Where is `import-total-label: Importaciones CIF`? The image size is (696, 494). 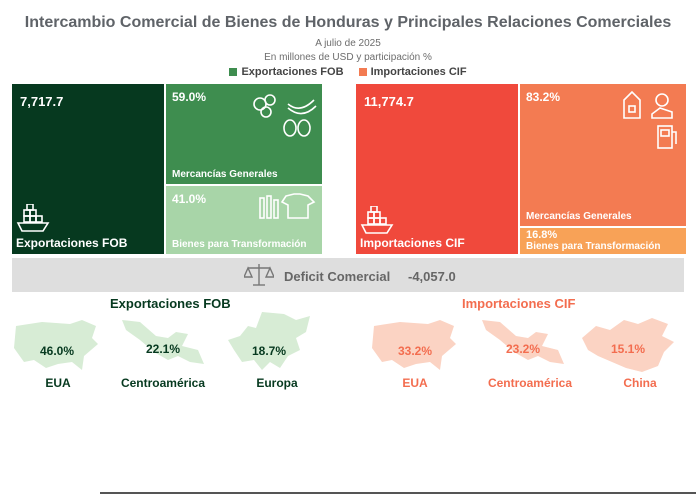
import-total-label: Importaciones CIF is located at coordinates (412, 243).